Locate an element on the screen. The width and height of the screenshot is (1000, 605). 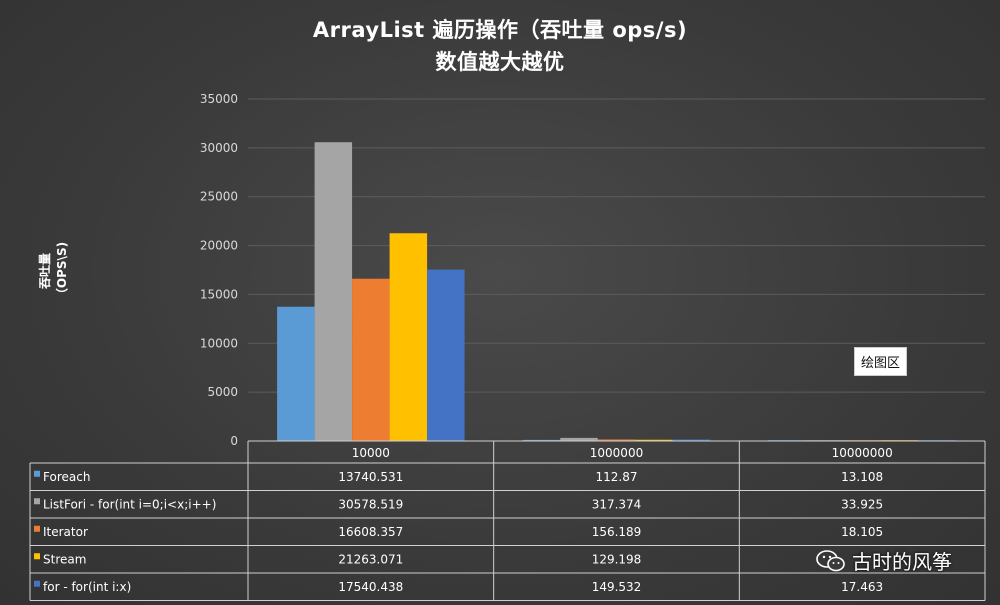
data-label: 13740.531 is located at coordinates (370, 477).